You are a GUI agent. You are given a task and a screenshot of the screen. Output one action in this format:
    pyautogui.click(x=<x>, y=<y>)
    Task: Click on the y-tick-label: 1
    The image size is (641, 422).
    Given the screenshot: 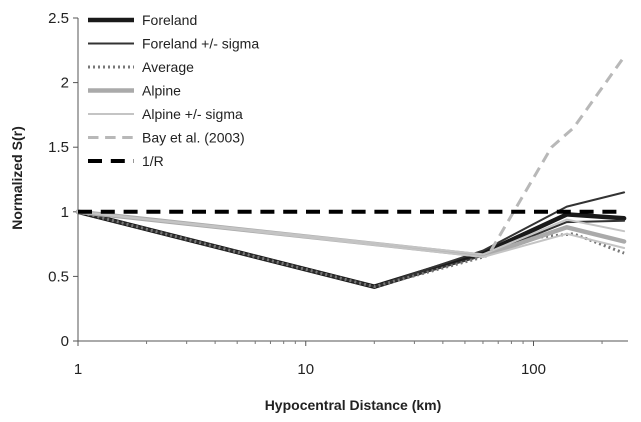 What is the action you would take?
    pyautogui.click(x=65, y=212)
    